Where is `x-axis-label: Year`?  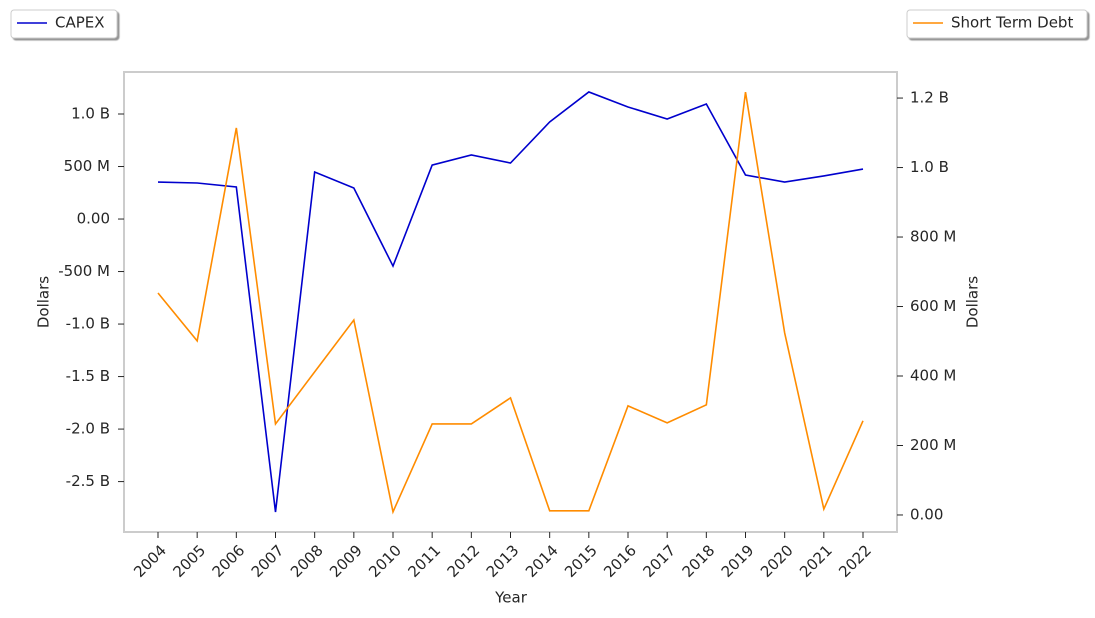
x-axis-label: Year is located at coordinates (511, 598).